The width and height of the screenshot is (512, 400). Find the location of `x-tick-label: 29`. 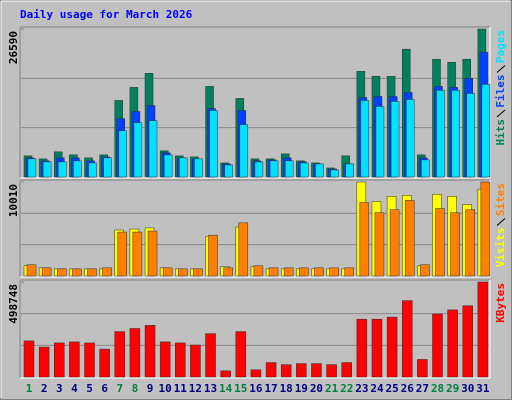

x-tick-label: 29 is located at coordinates (452, 388).